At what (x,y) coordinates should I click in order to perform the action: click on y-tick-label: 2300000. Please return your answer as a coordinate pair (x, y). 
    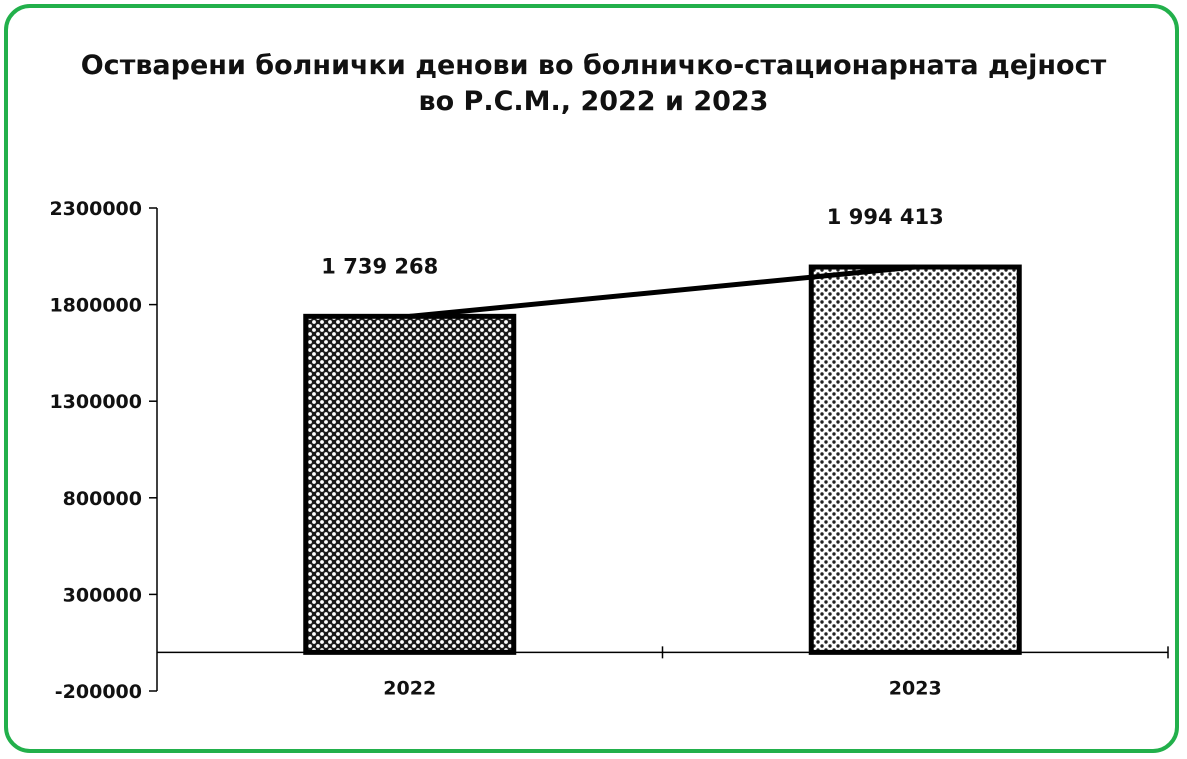
    Looking at the image, I should click on (95, 209).